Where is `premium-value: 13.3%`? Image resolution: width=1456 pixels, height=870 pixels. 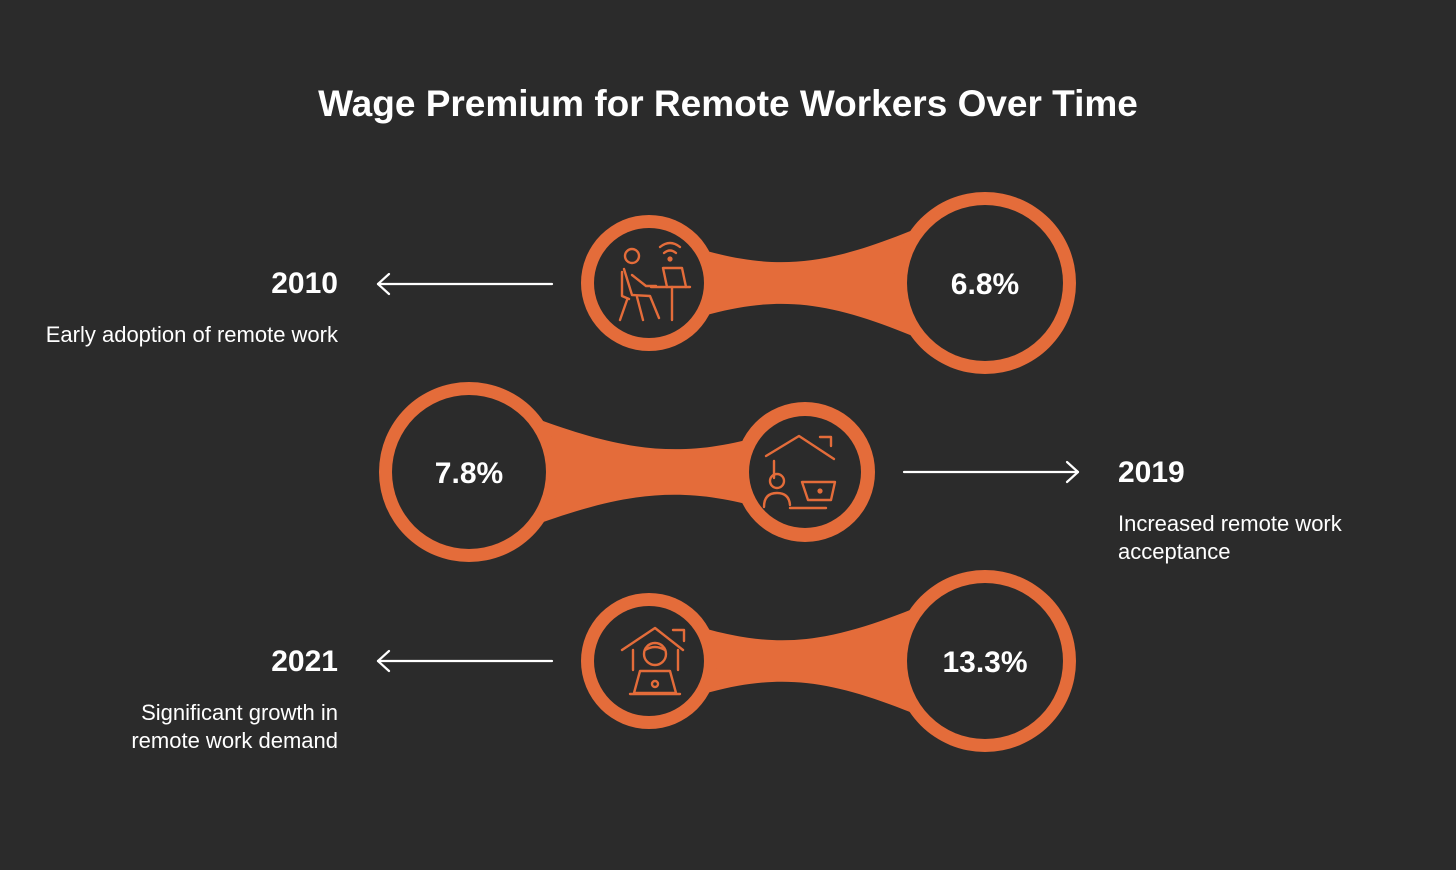
premium-value: 13.3% is located at coordinates (984, 662).